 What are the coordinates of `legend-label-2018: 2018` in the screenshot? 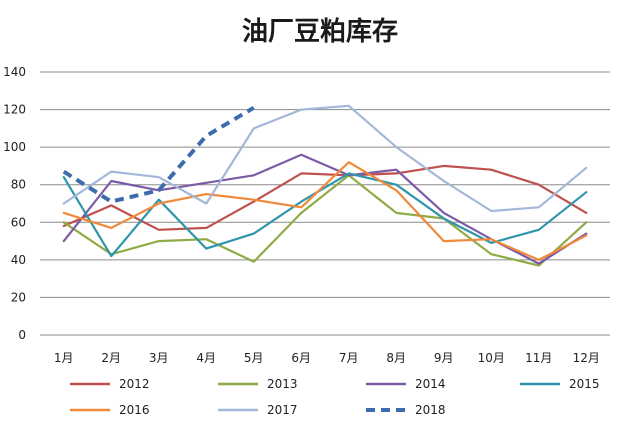 It's located at (430, 410).